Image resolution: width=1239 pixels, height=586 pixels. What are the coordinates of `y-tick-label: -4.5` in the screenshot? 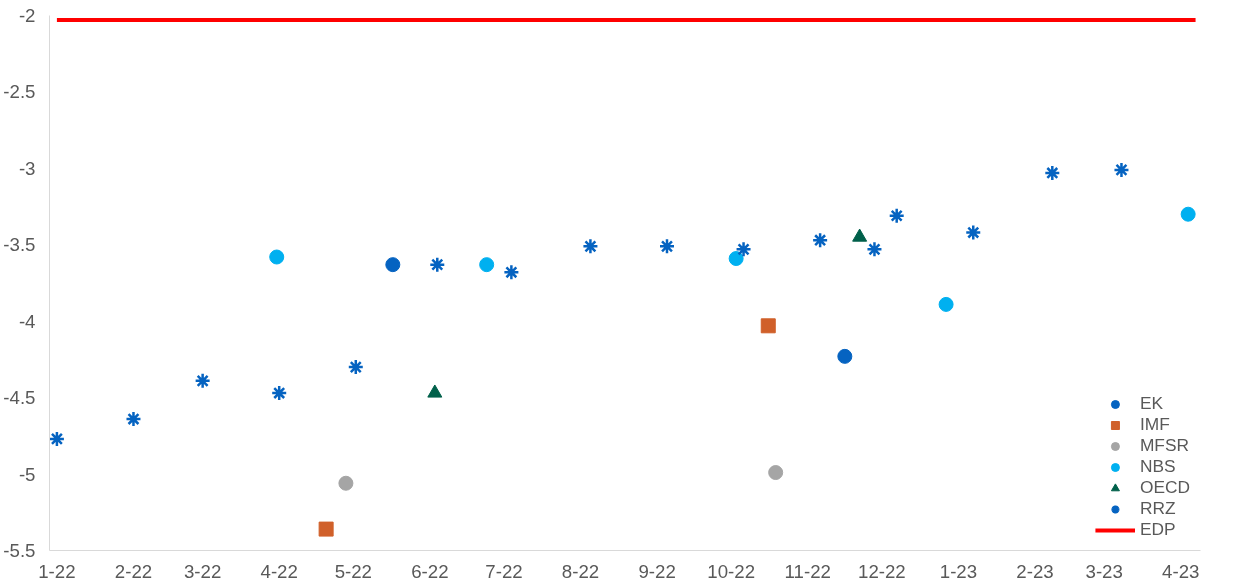 It's located at (19, 398).